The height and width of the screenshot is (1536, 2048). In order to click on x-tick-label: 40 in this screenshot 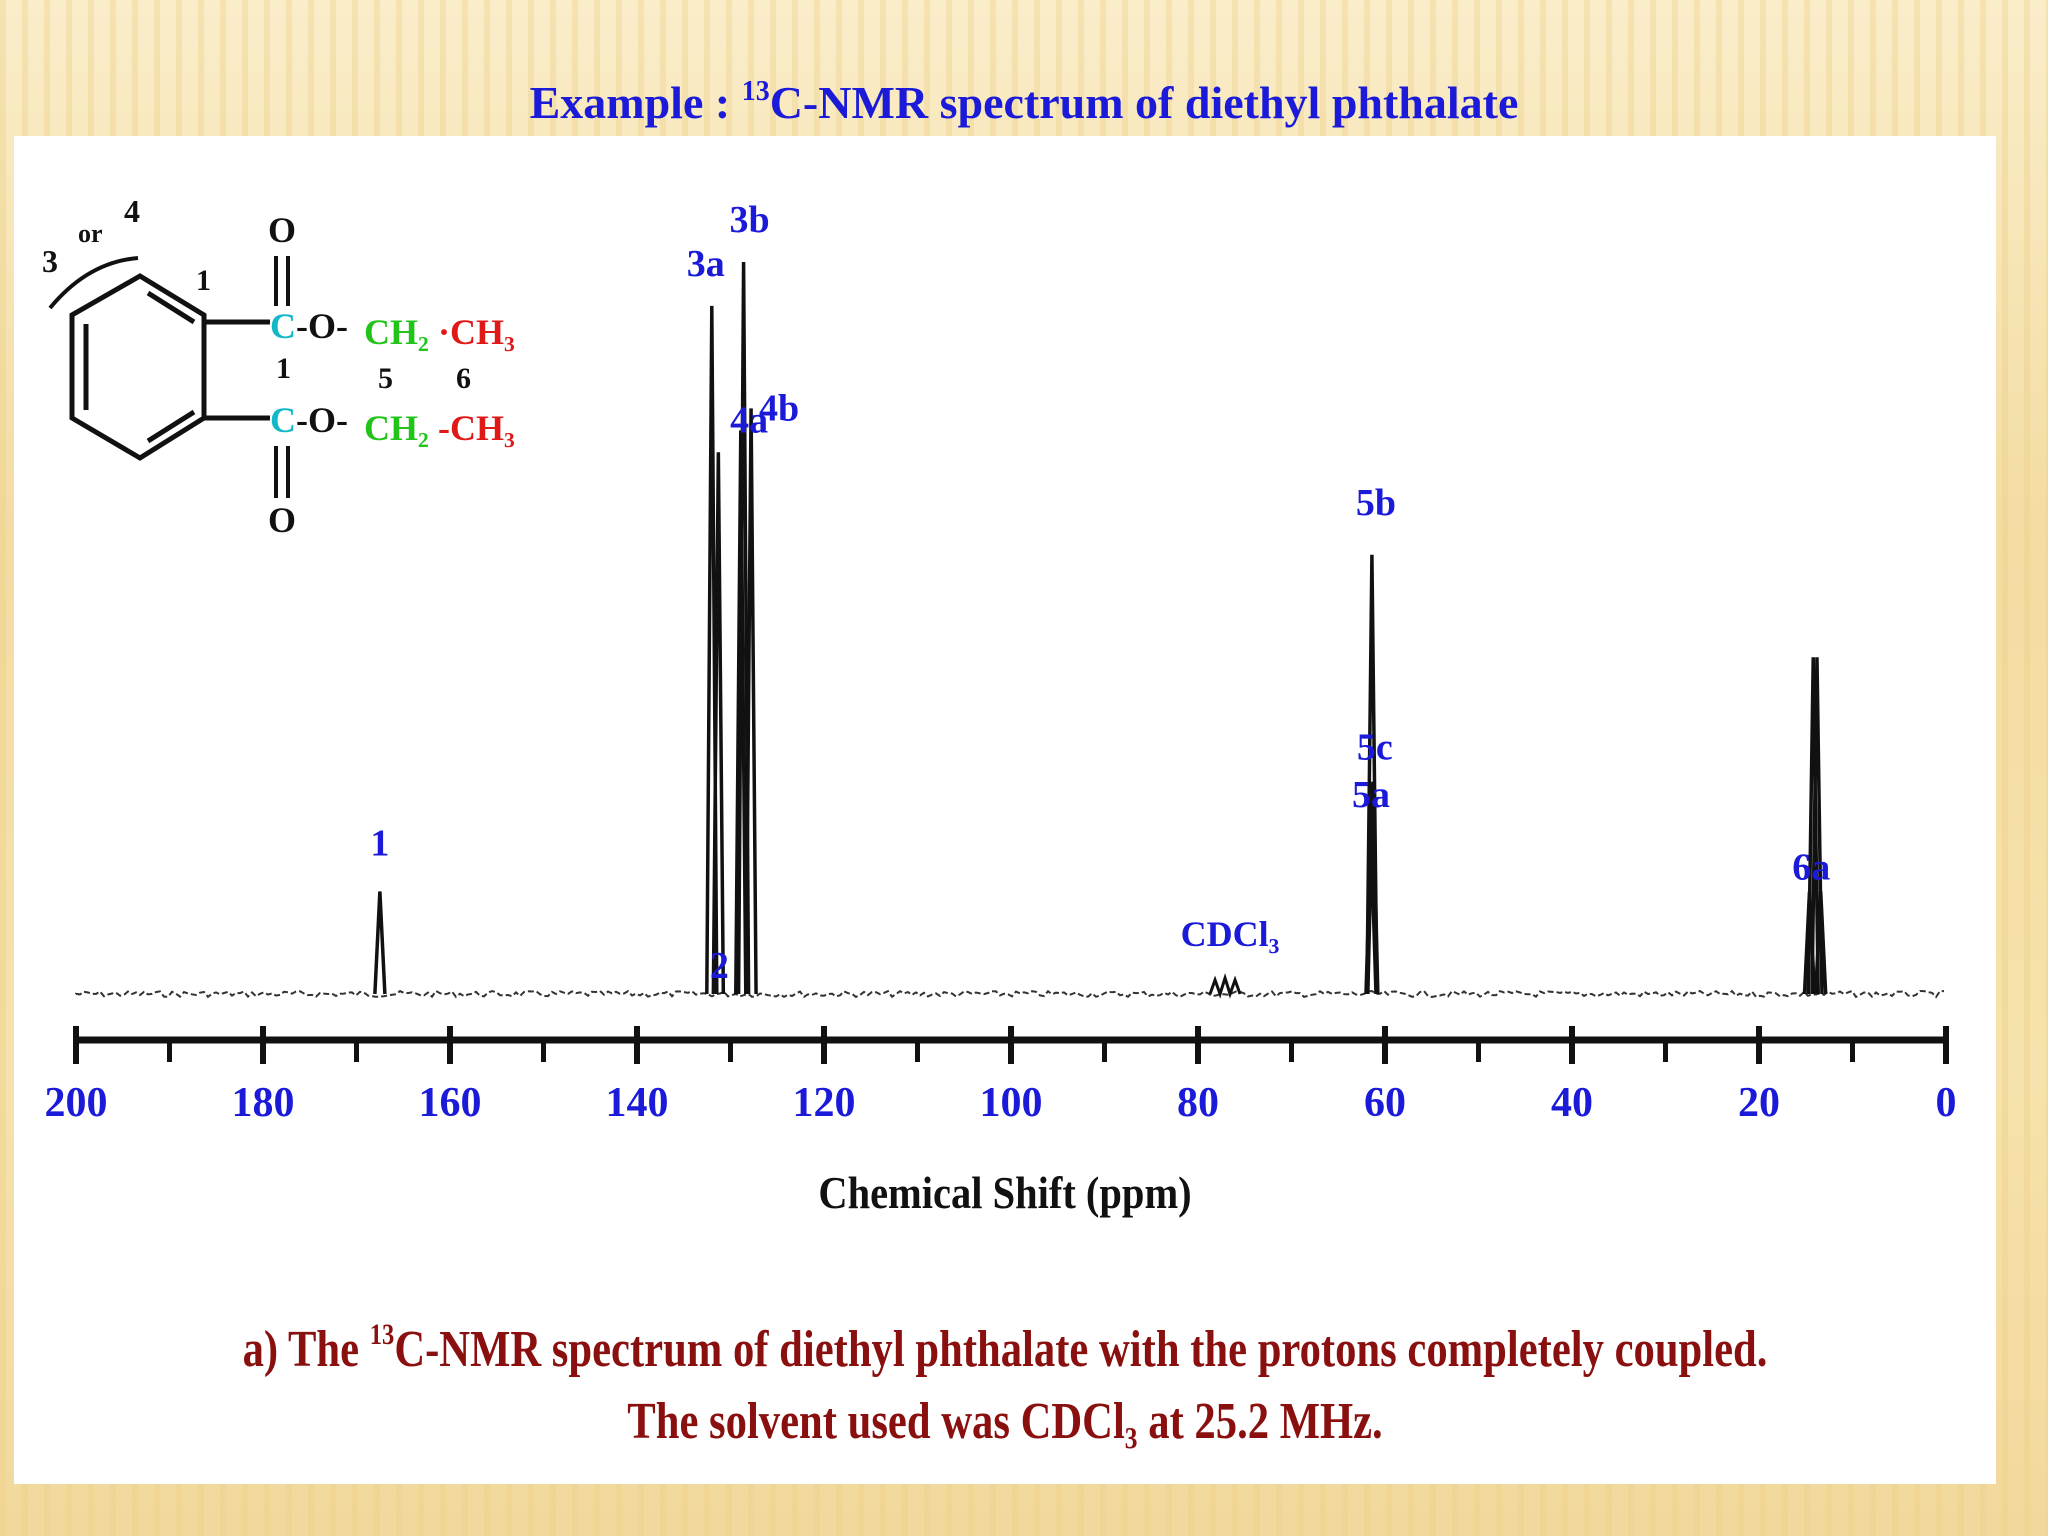, I will do `click(1572, 1103)`.